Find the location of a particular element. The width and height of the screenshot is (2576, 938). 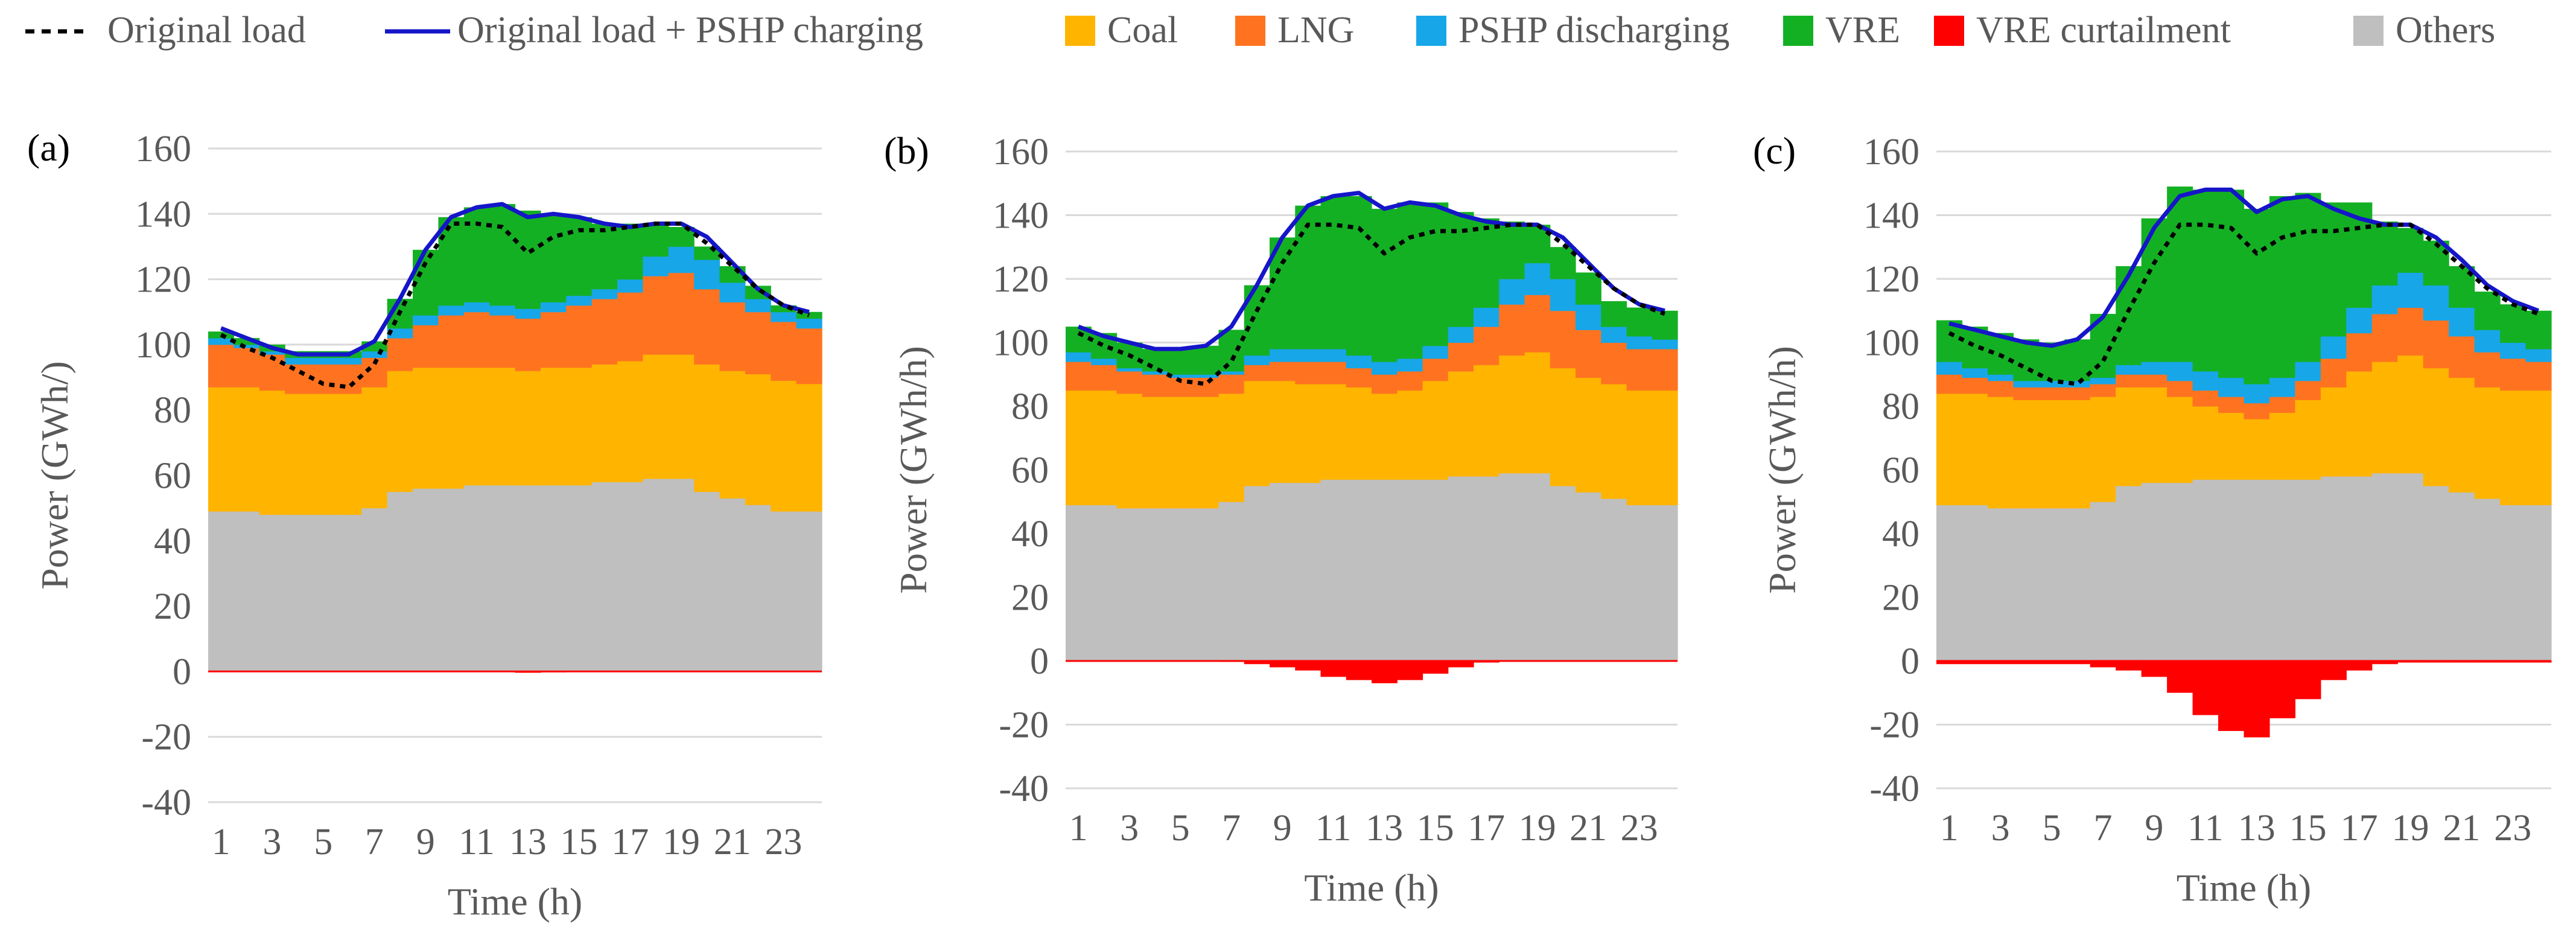

bar-pshp-discharging-h13 is located at coordinates (2257, 394).